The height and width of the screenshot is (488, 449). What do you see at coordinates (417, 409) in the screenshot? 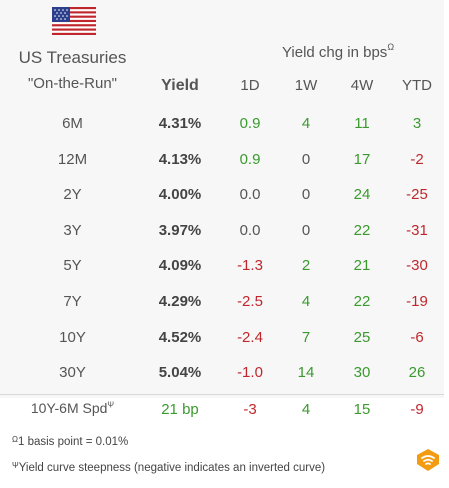
I see `spread-ytd: -9` at bounding box center [417, 409].